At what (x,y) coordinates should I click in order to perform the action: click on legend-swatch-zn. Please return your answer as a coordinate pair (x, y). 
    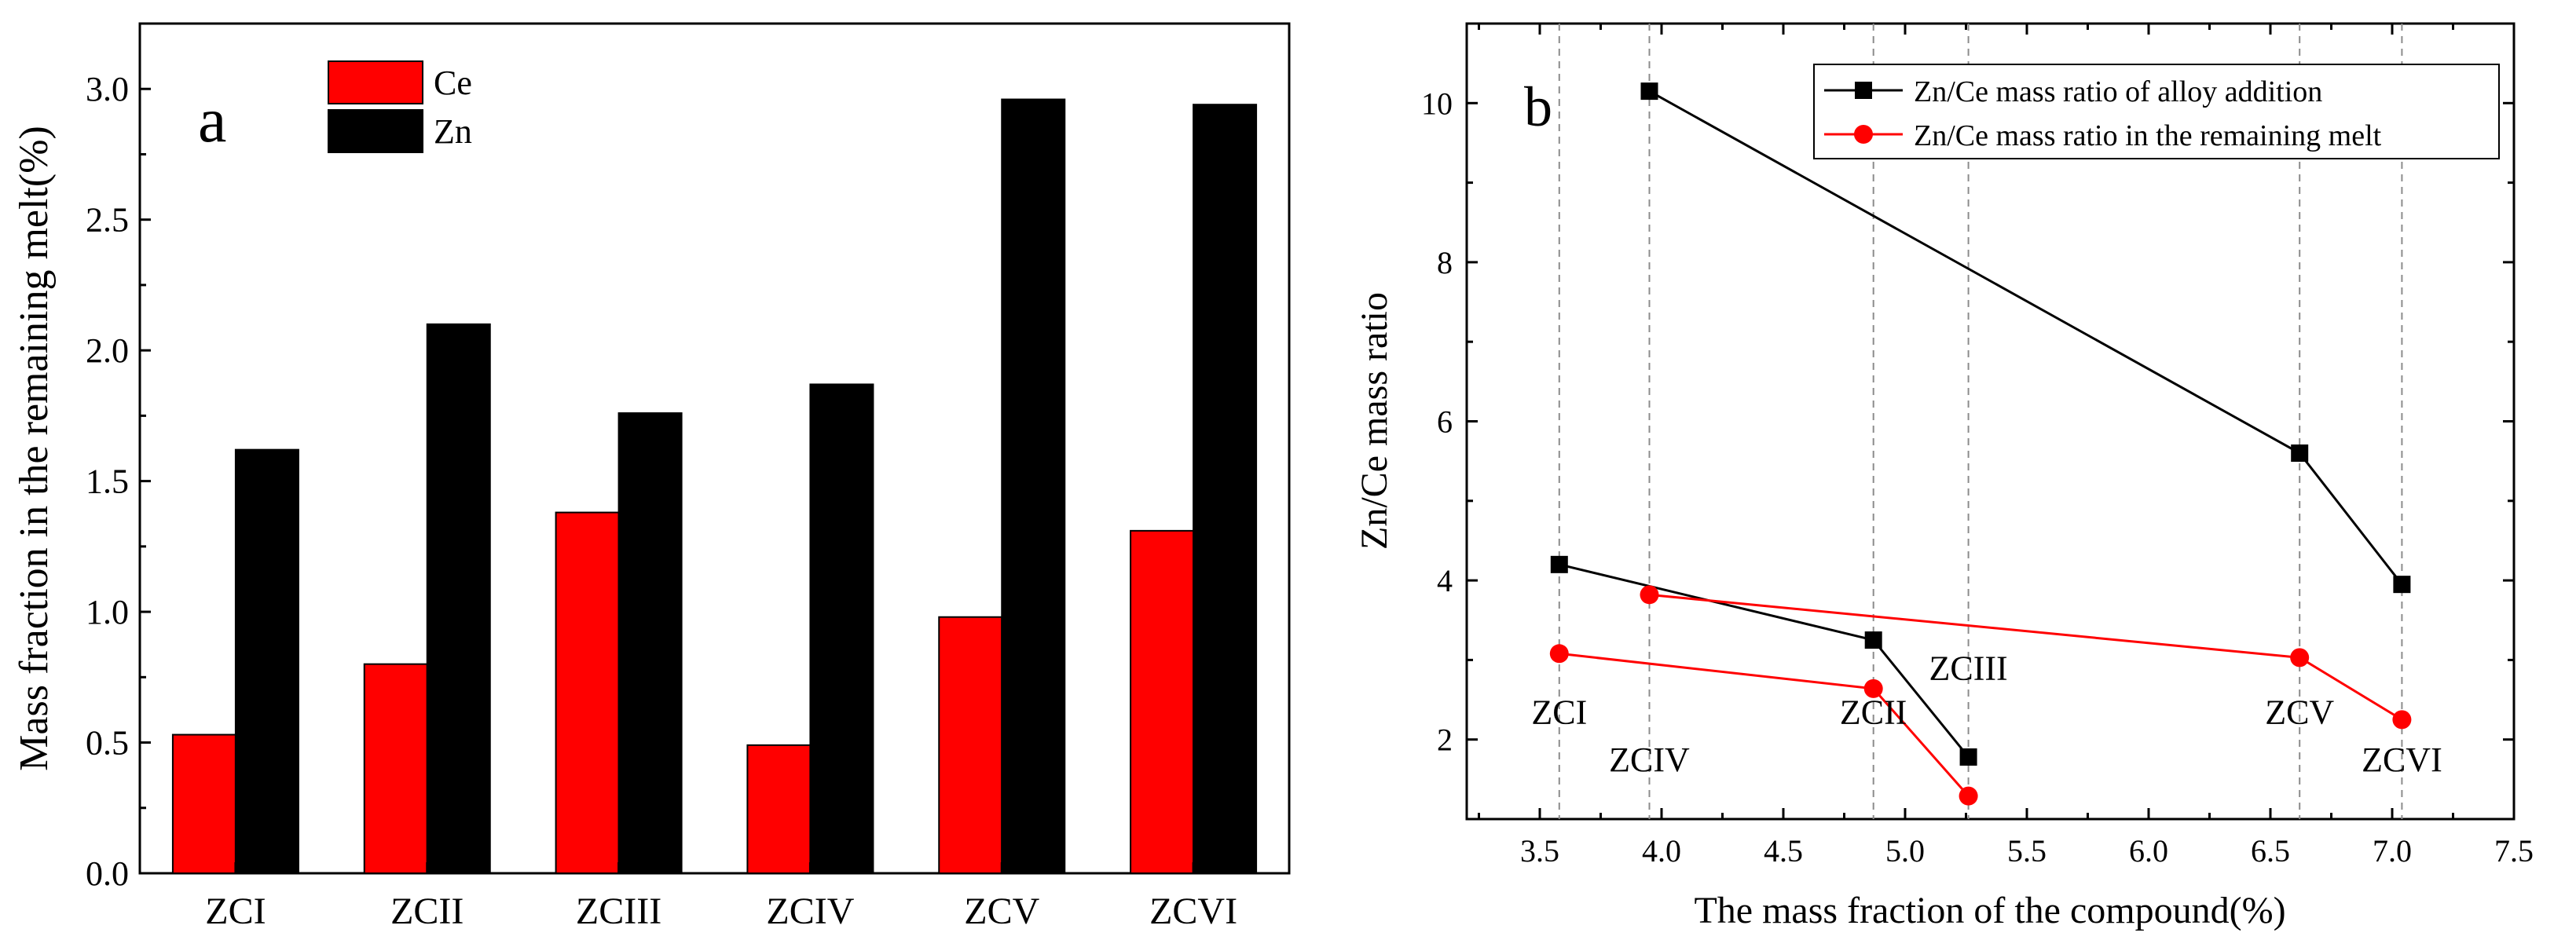
    Looking at the image, I should click on (375, 131).